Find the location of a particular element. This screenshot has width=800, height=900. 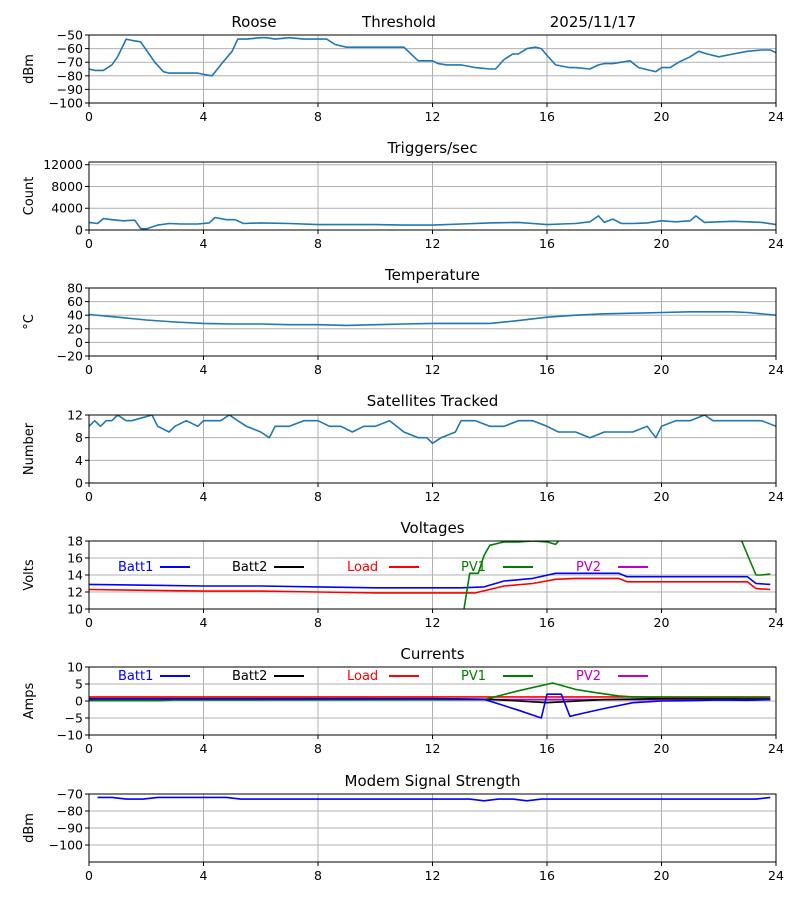

y-axis-label: Count is located at coordinates (29, 196).